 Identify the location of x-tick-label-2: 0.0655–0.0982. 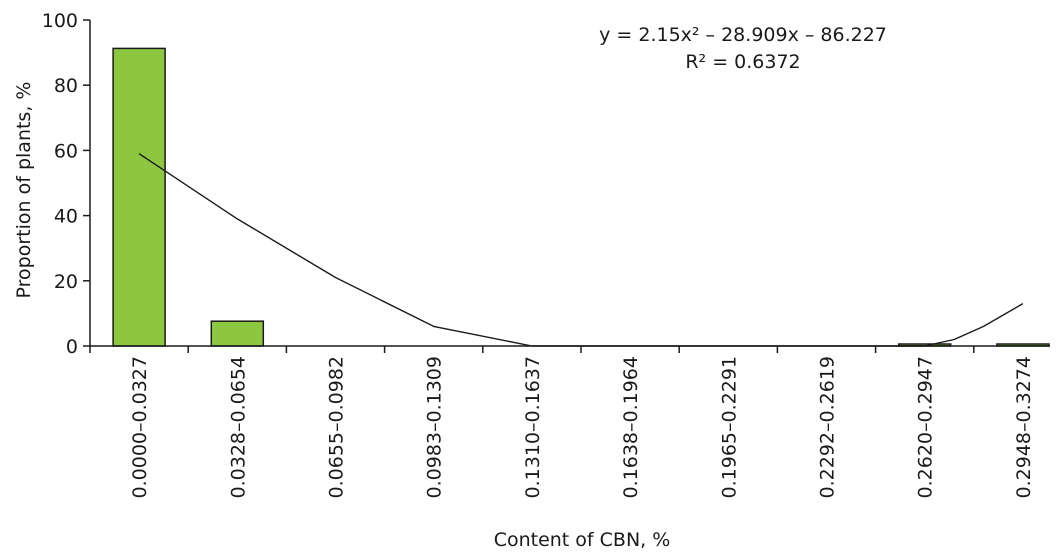
(337, 427).